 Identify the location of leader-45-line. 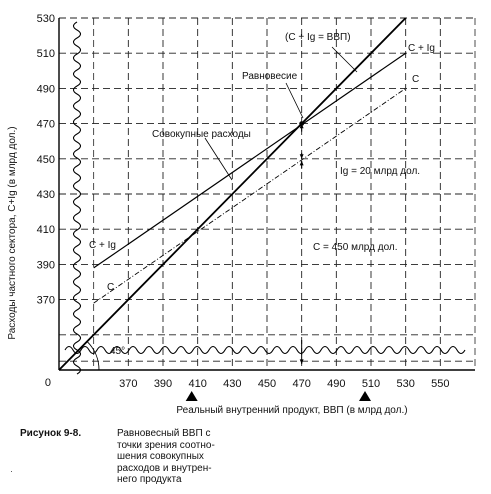
(344, 59).